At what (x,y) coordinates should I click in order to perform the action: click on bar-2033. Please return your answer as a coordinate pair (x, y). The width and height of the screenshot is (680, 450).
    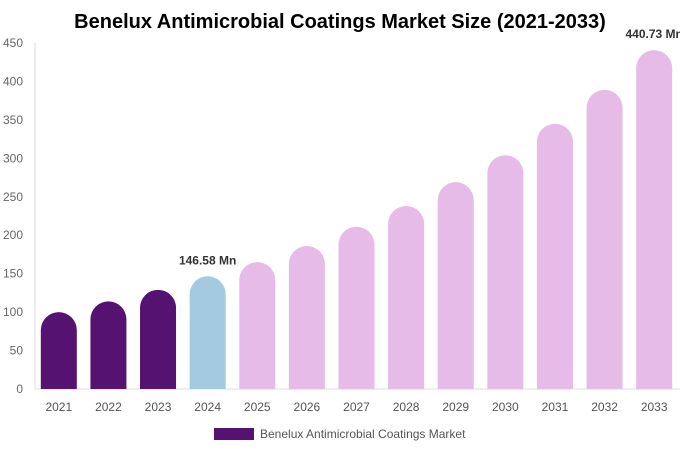
    Looking at the image, I should click on (654, 220).